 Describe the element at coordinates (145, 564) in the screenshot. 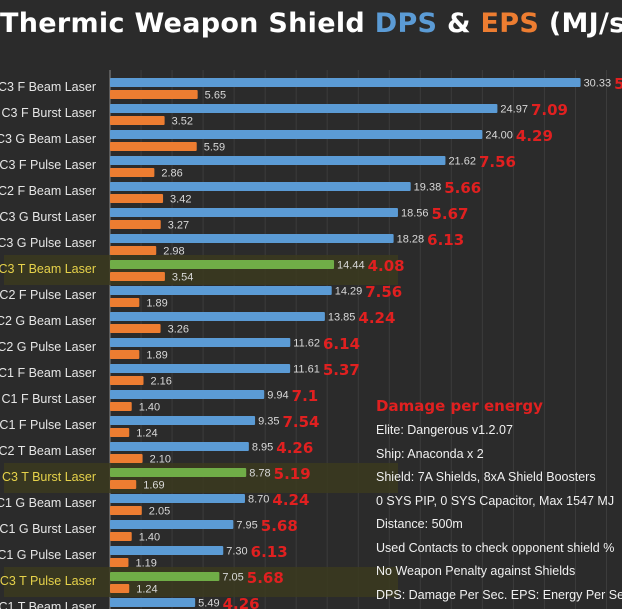

I see `eps-value-label: 1.19` at that location.